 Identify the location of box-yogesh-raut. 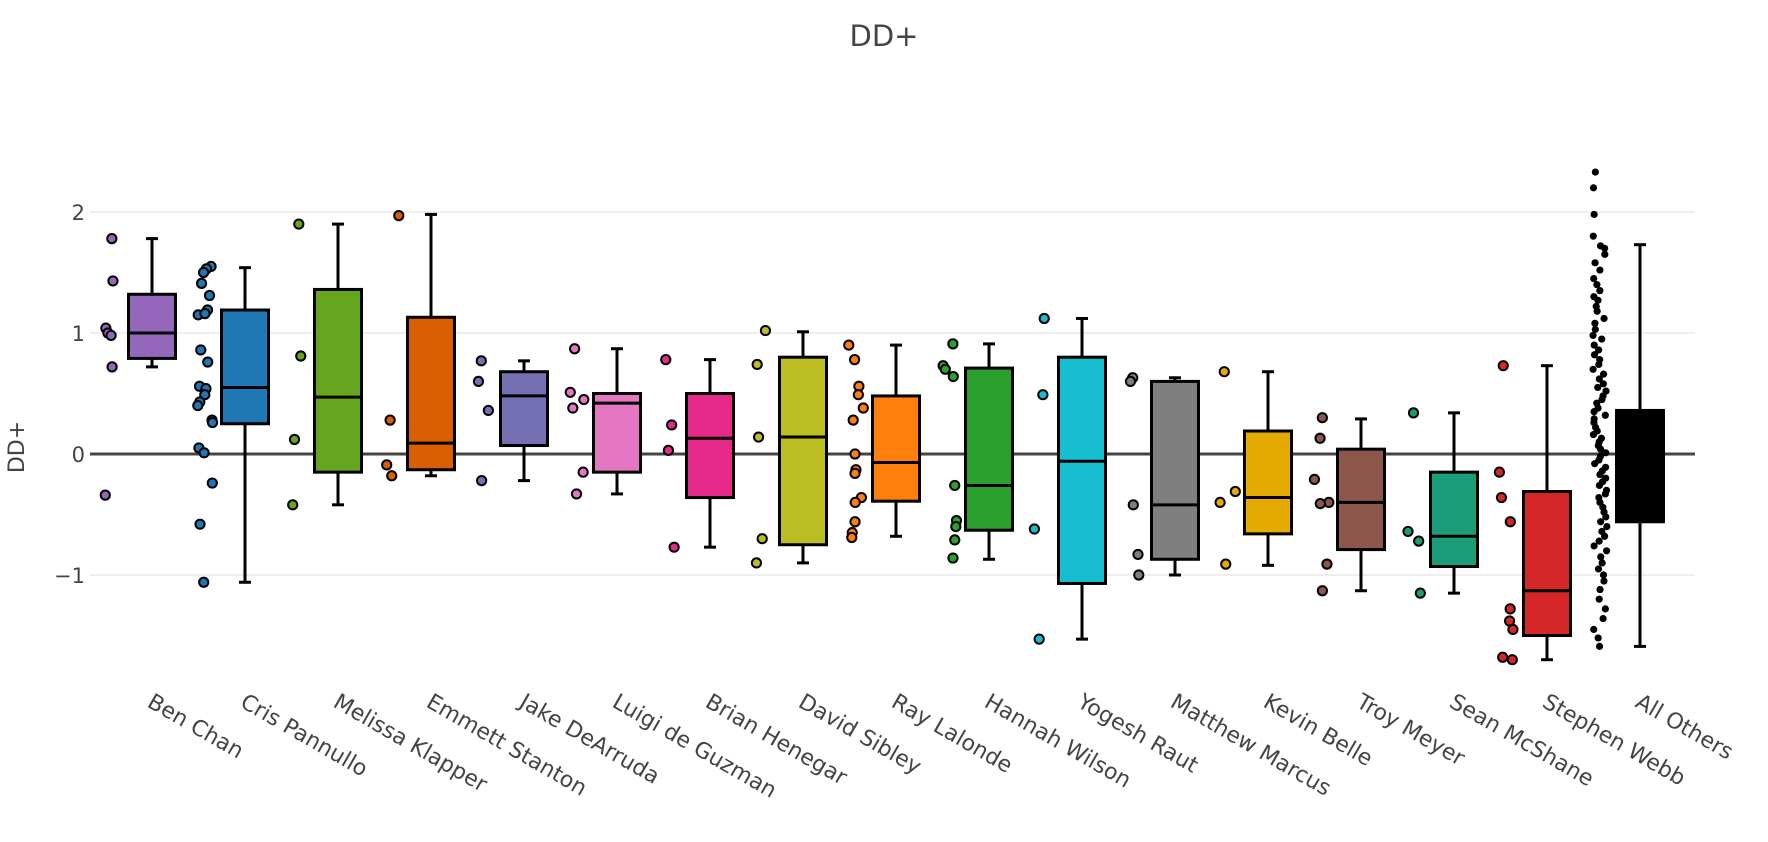
(1067, 478).